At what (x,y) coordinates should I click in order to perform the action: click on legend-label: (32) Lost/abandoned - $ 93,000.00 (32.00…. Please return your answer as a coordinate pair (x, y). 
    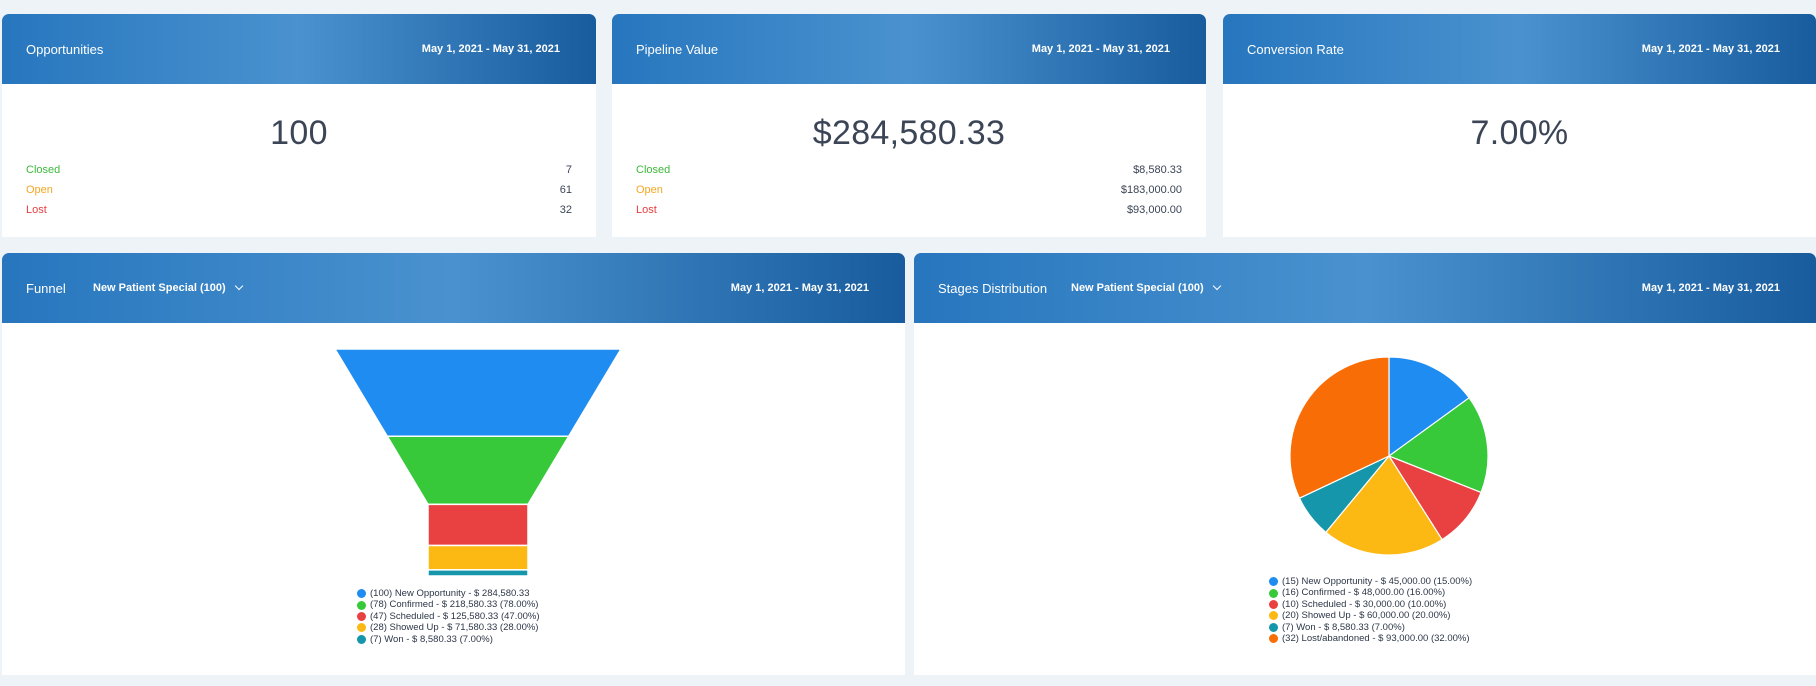
    Looking at the image, I should click on (1376, 639).